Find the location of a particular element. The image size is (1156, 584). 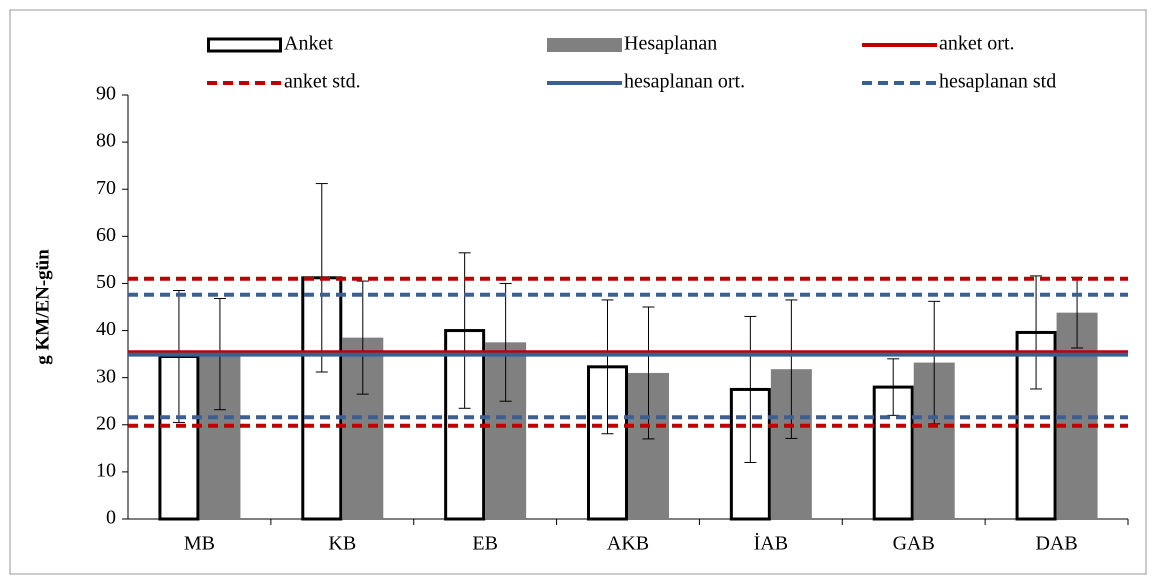

y-tick-label: 80 is located at coordinates (106, 141).